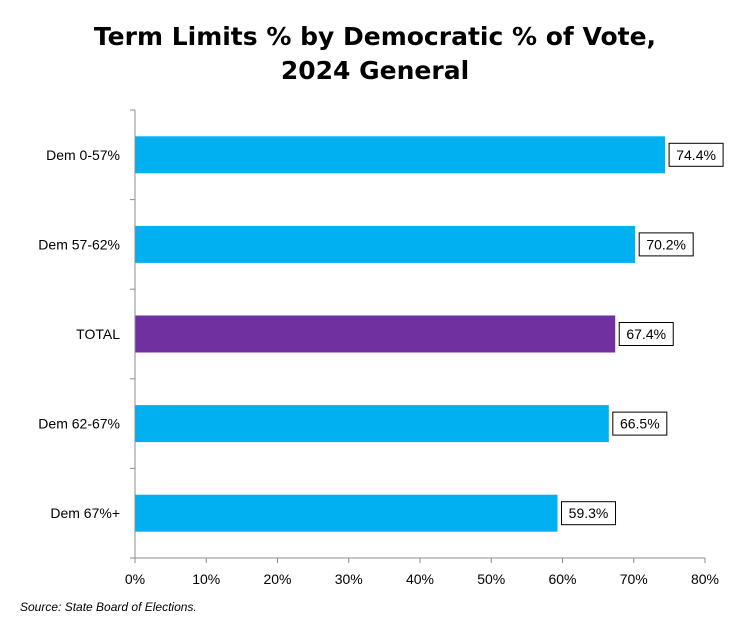  What do you see at coordinates (83, 155) in the screenshot?
I see `category-label: Dem 0-57%` at bounding box center [83, 155].